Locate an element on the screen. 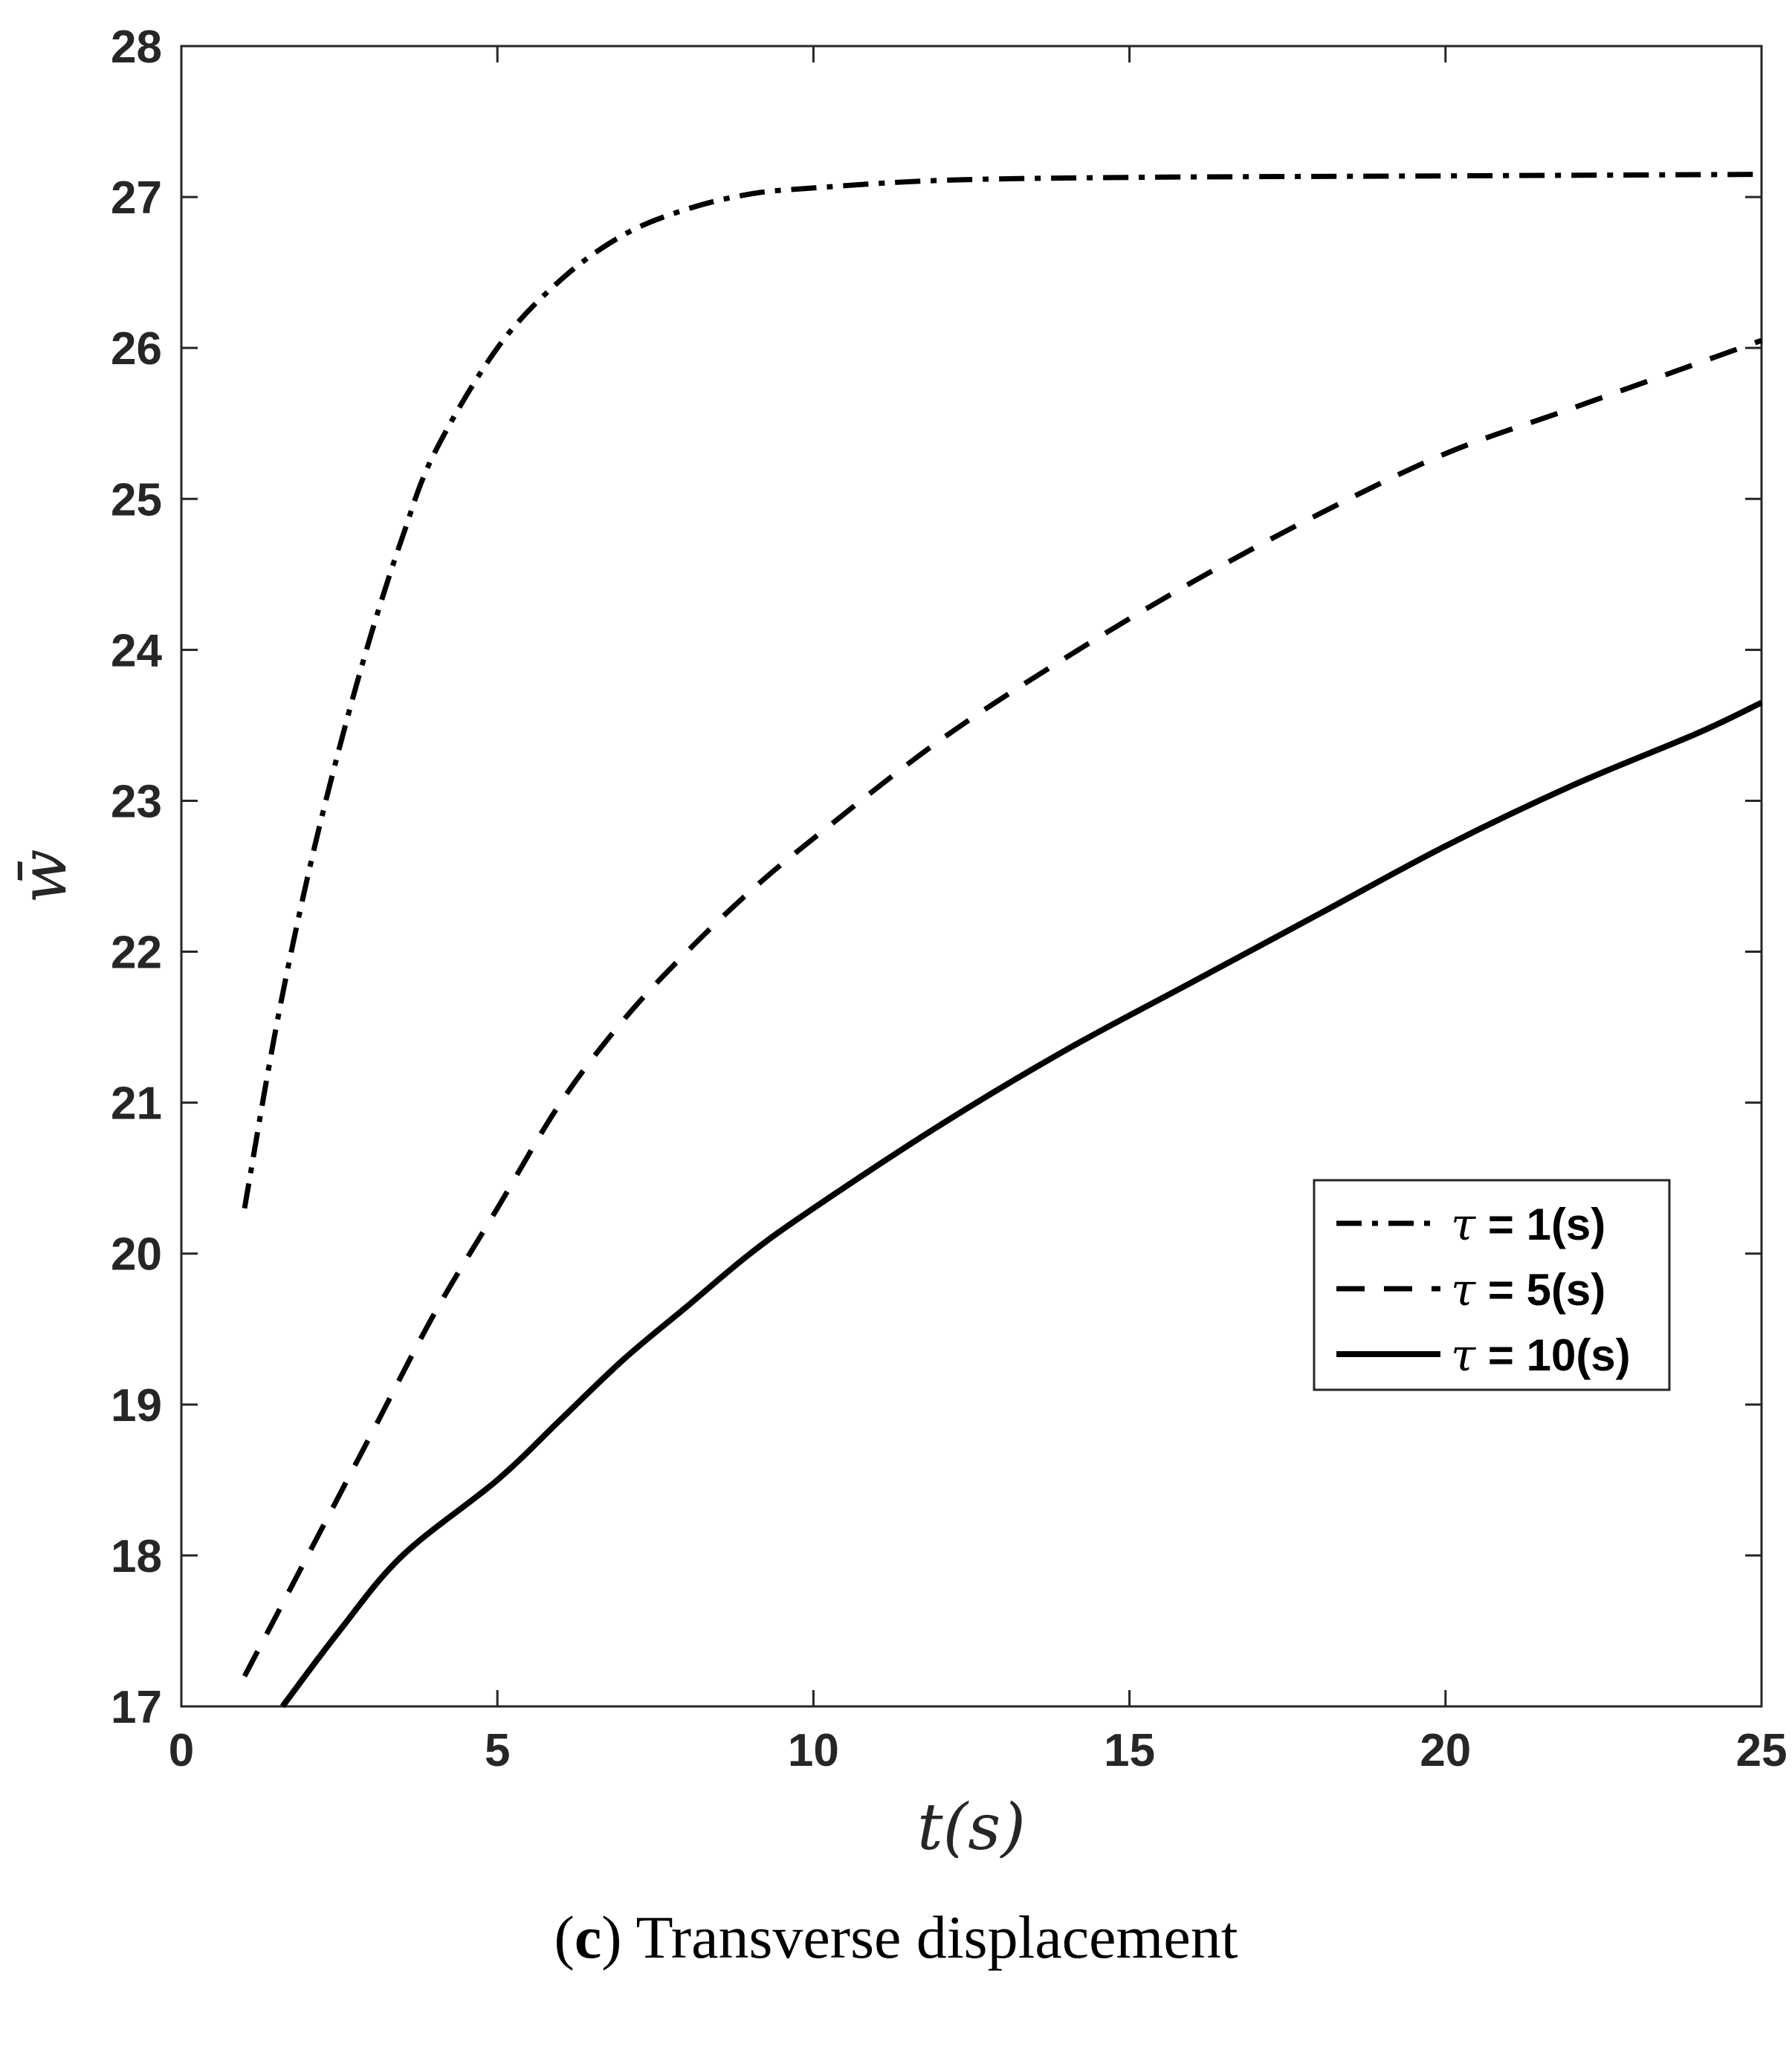  caption-text: Transverse displacement is located at coordinates (930, 1937).